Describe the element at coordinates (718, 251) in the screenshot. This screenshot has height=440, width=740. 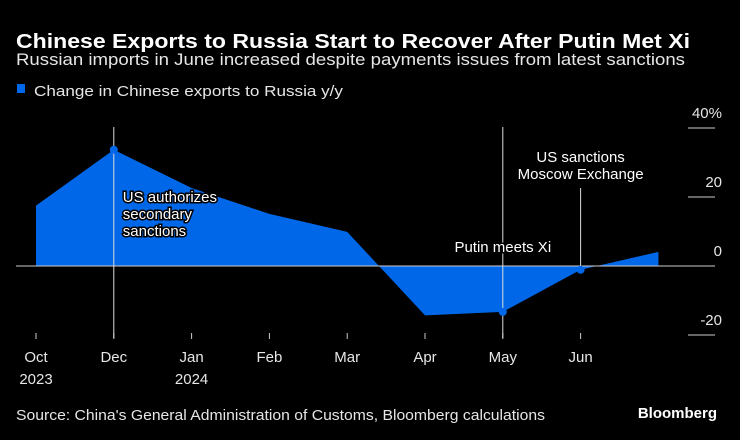
I see `y-tick-label: 0` at that location.